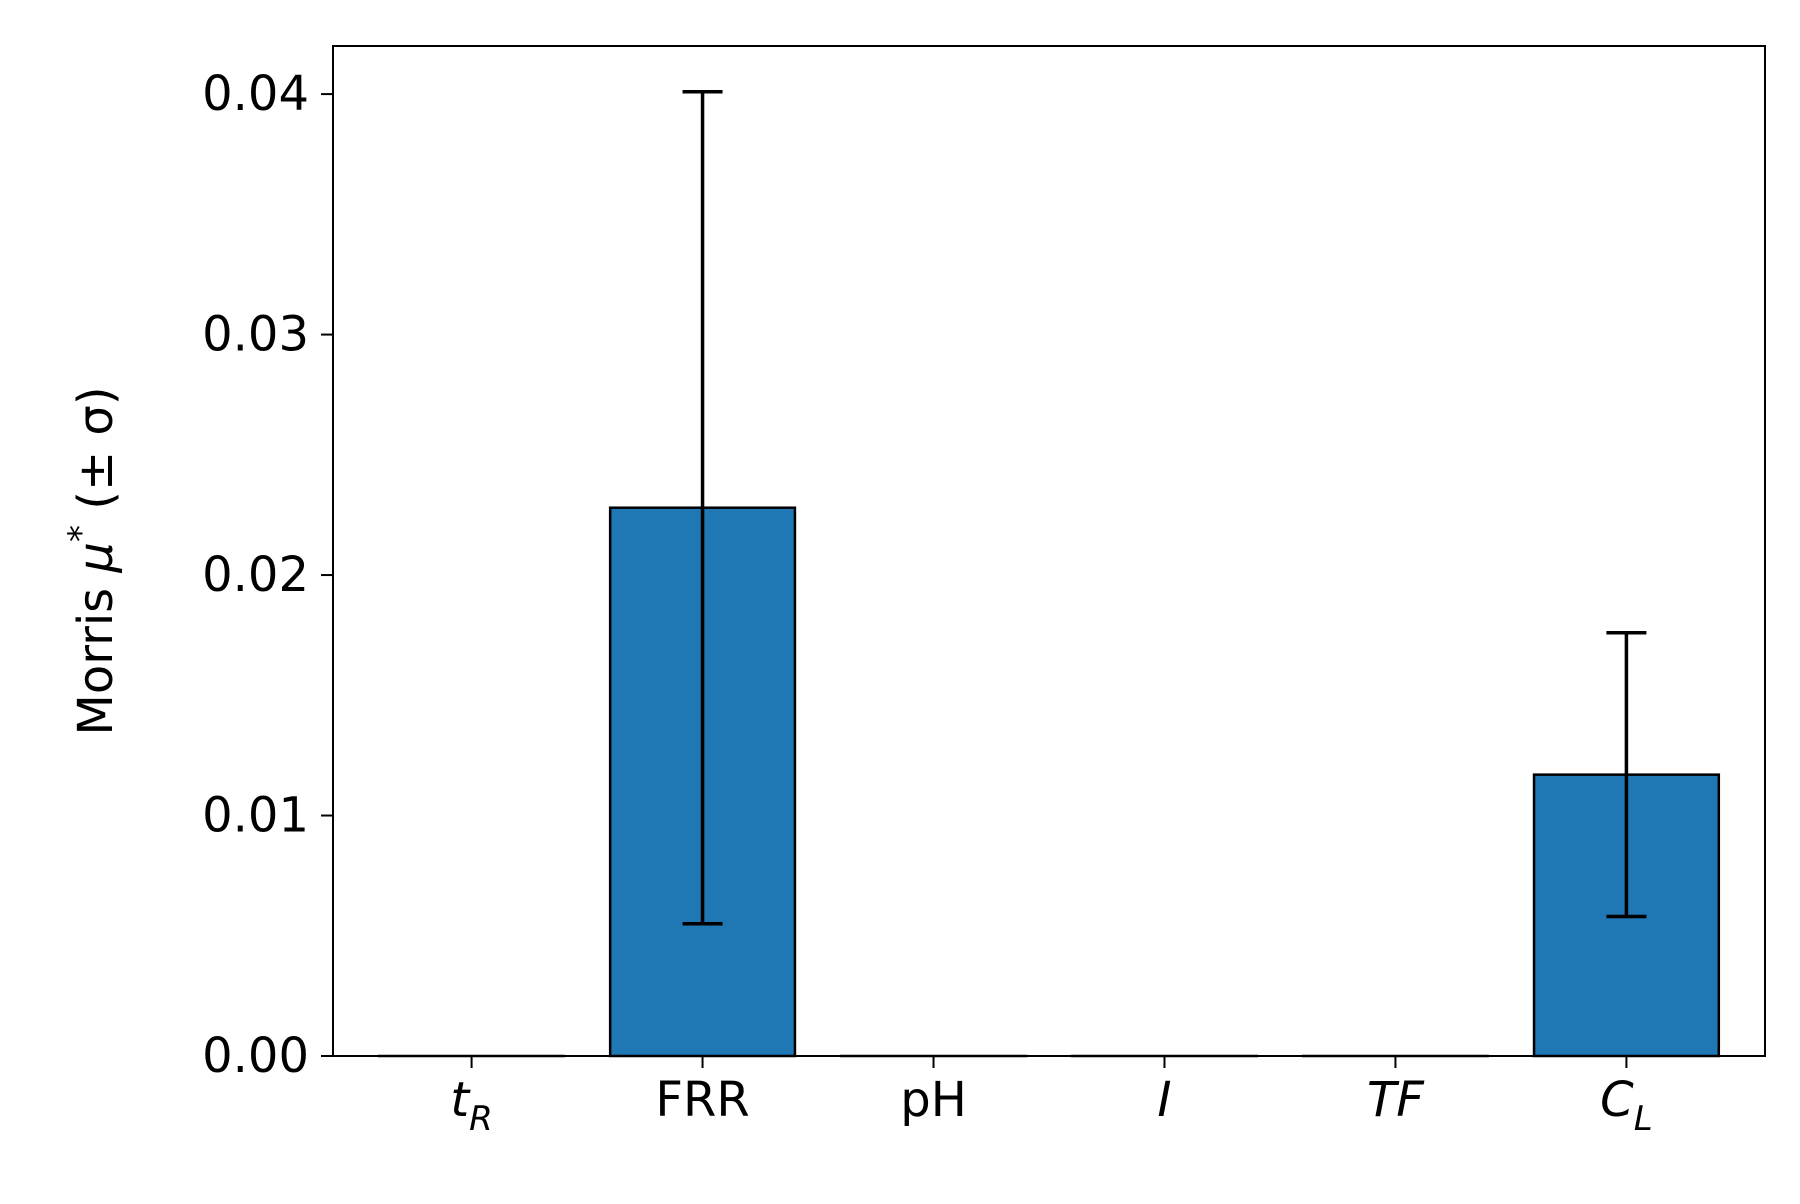 Image resolution: width=1800 pixels, height=1204 pixels. What do you see at coordinates (1164, 1100) in the screenshot?
I see `x-tick-label-3: I` at bounding box center [1164, 1100].